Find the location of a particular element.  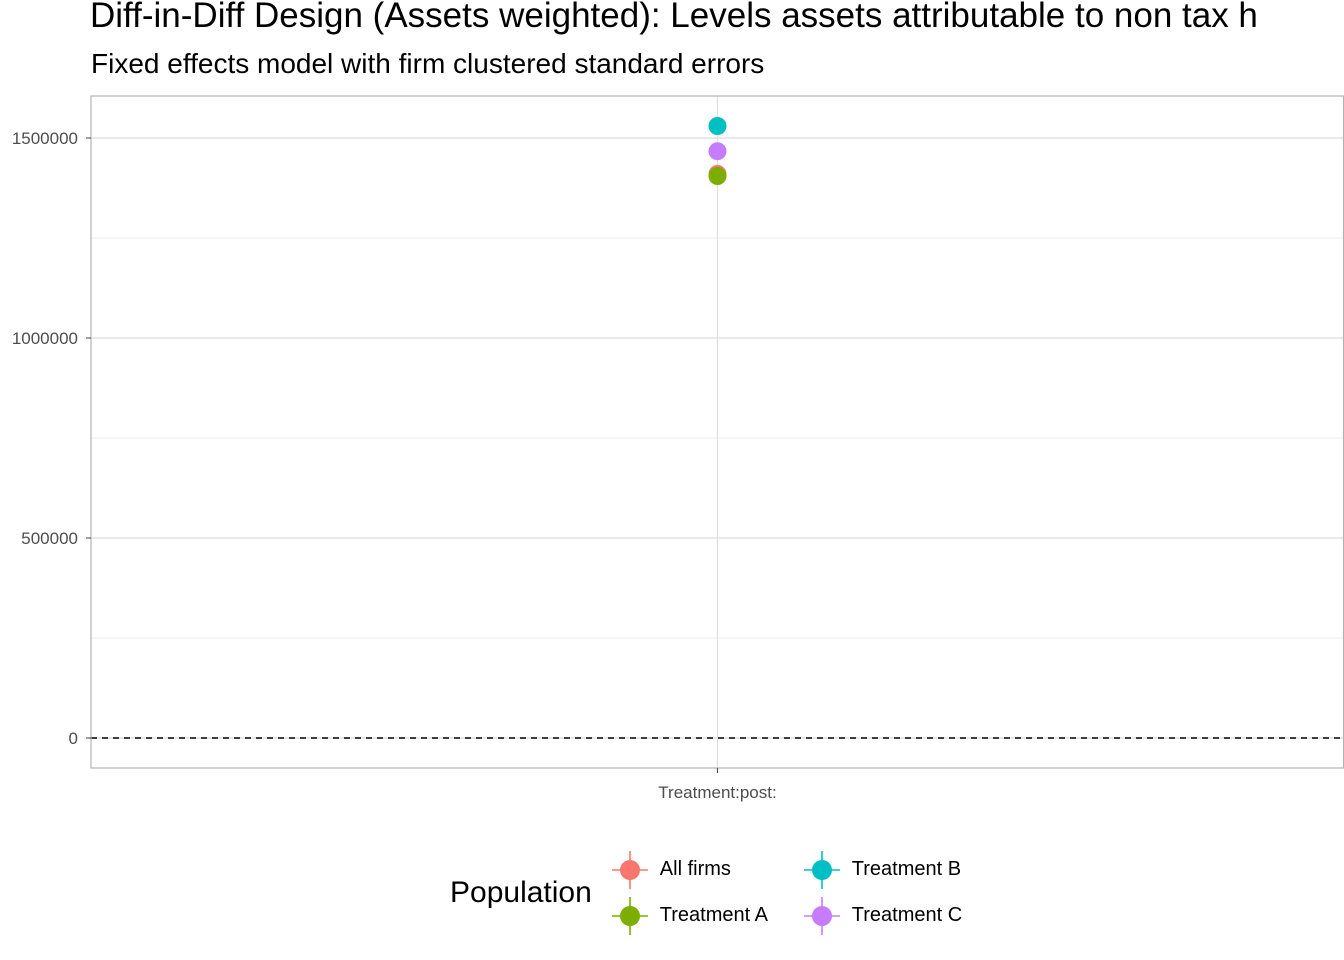

y-tick-label: 1000000 is located at coordinates (45, 338).